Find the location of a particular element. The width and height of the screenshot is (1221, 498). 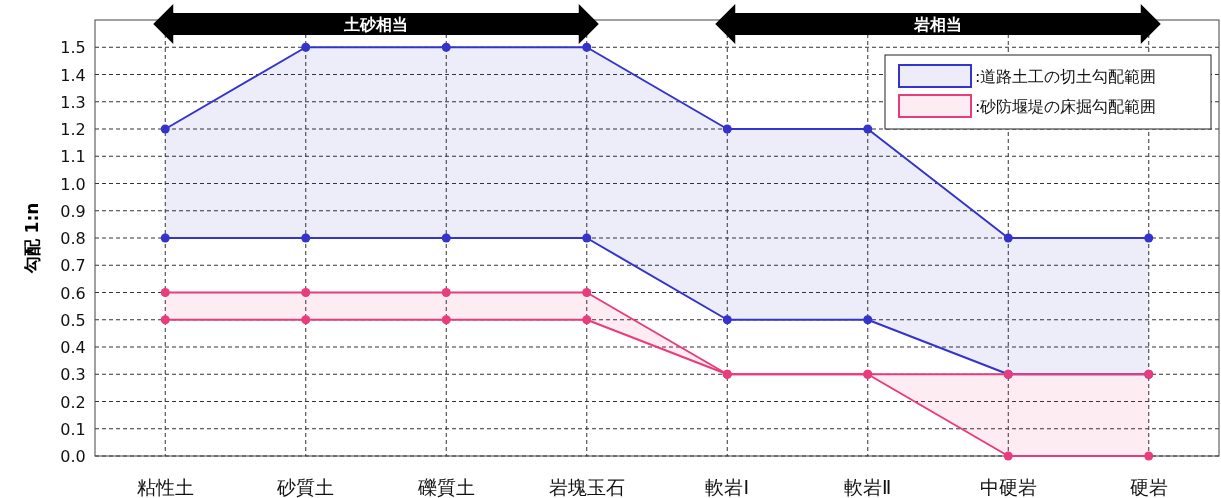

y-tick-label: 0.3 is located at coordinates (73, 375).